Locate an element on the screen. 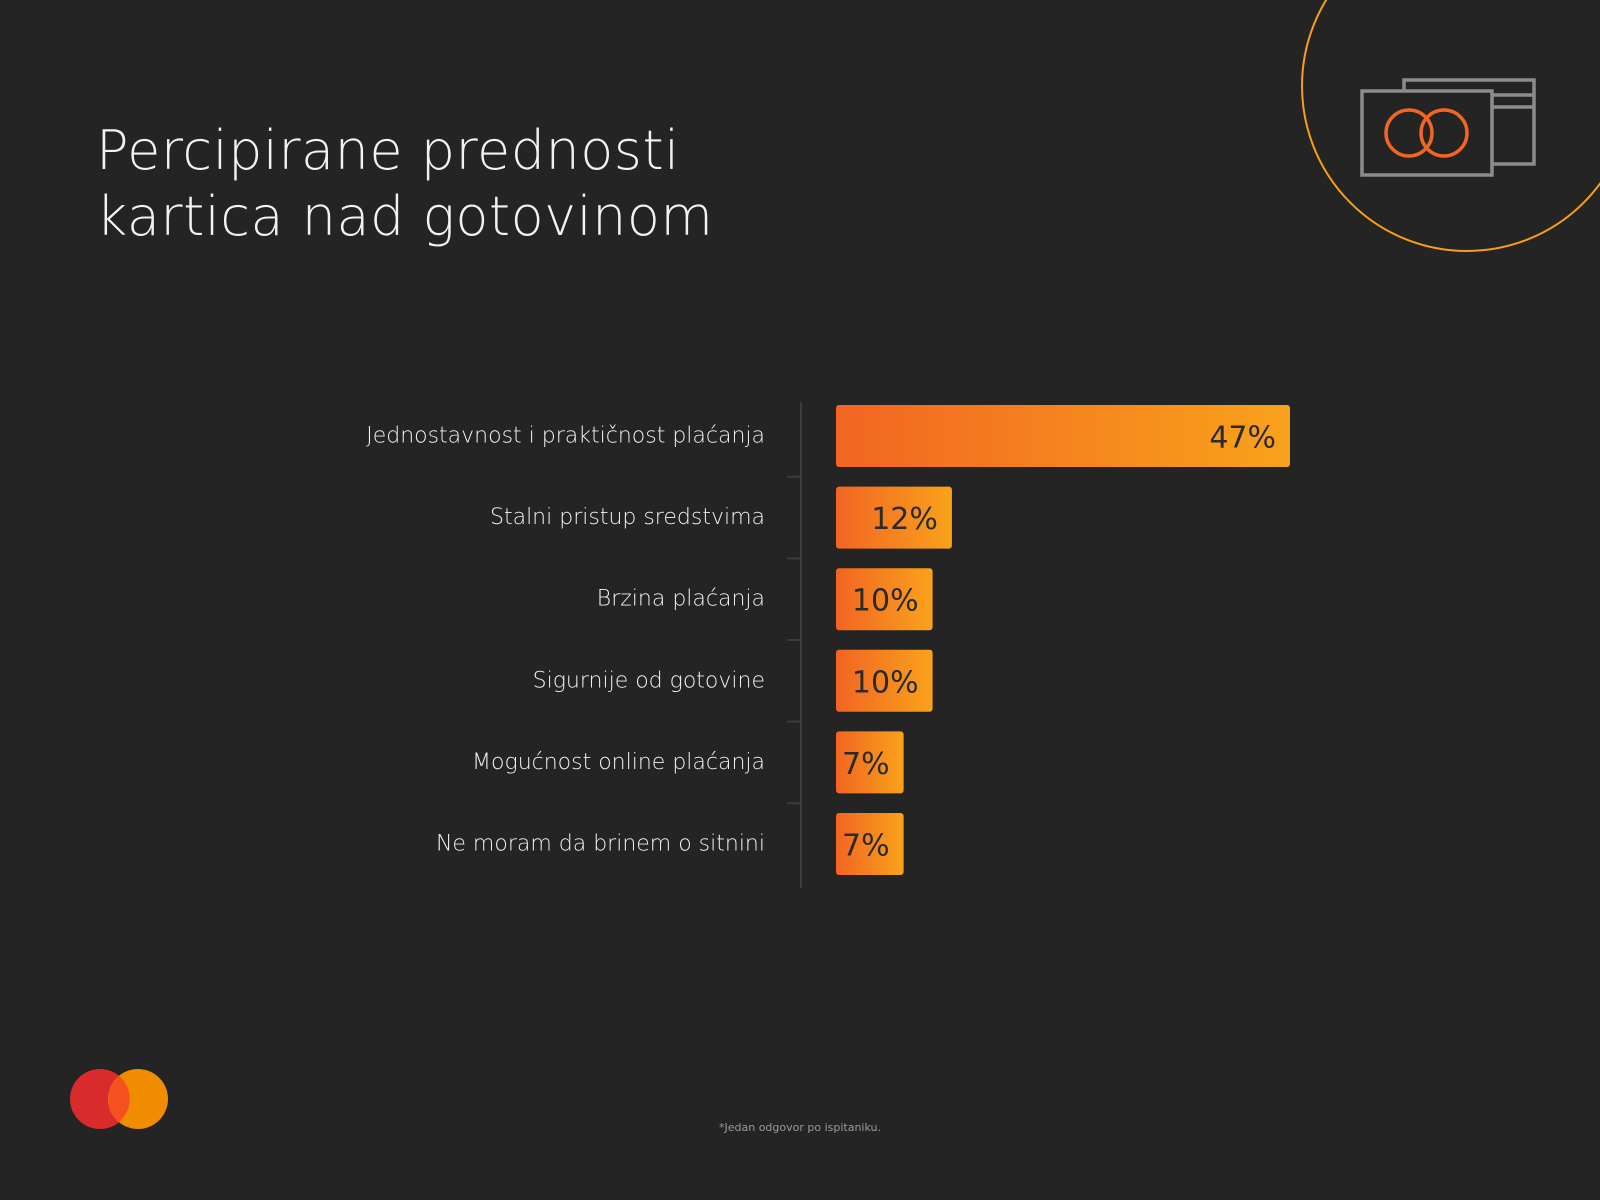  brand-logo is located at coordinates (119, 1099).